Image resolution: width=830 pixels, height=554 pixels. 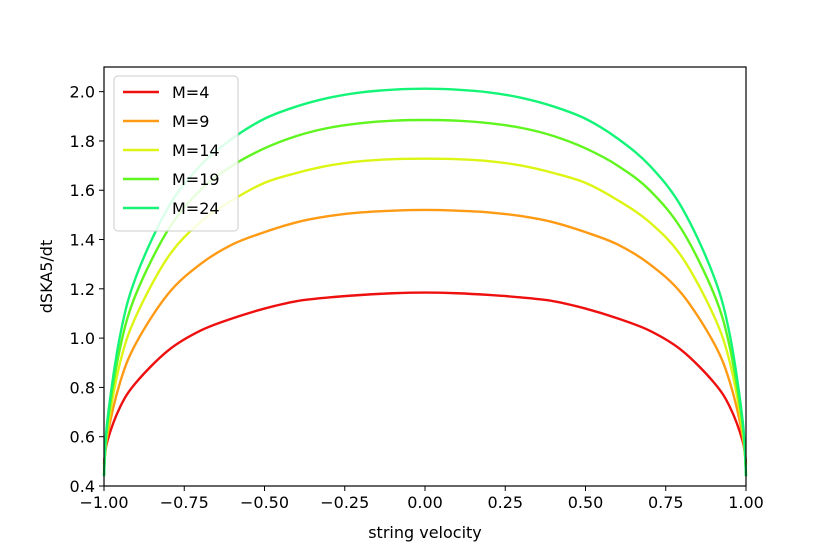 What do you see at coordinates (82, 387) in the screenshot?
I see `y-tick-label: 0.8` at bounding box center [82, 387].